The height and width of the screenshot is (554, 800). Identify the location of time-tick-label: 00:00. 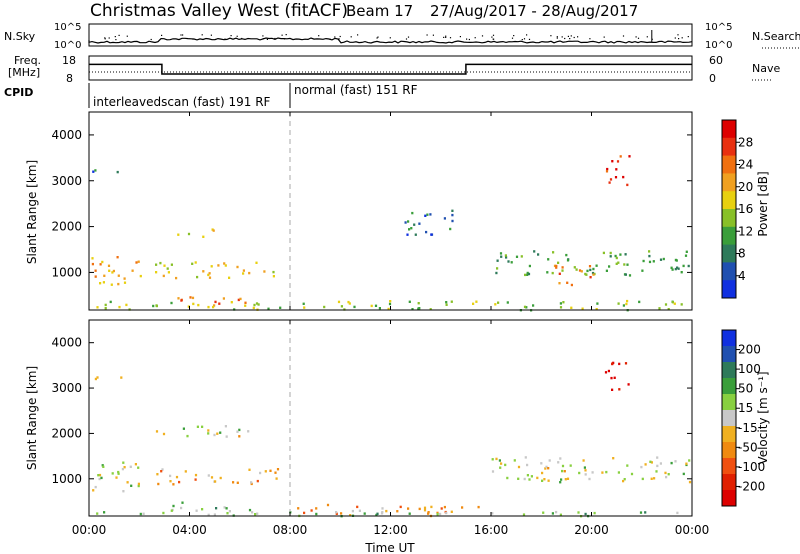
(692, 530).